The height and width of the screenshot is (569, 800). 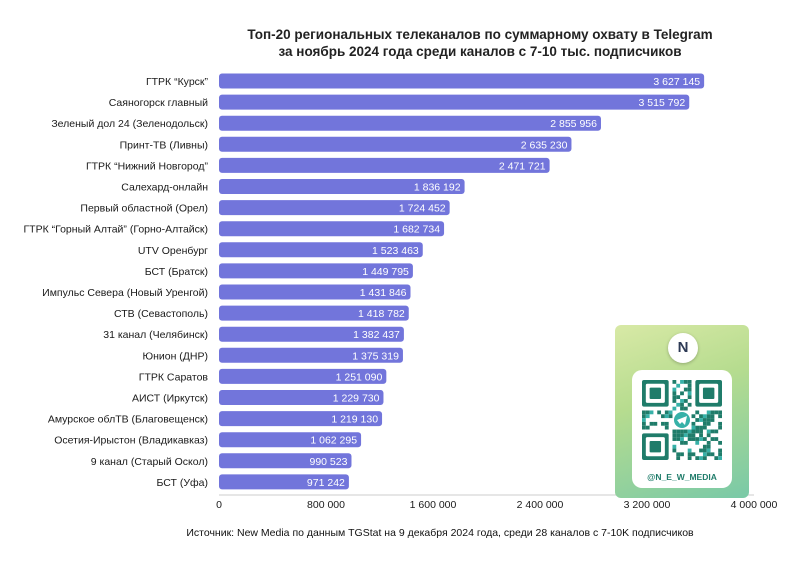 I want to click on category-label: БСТ (Уфа), so click(x=182, y=483).